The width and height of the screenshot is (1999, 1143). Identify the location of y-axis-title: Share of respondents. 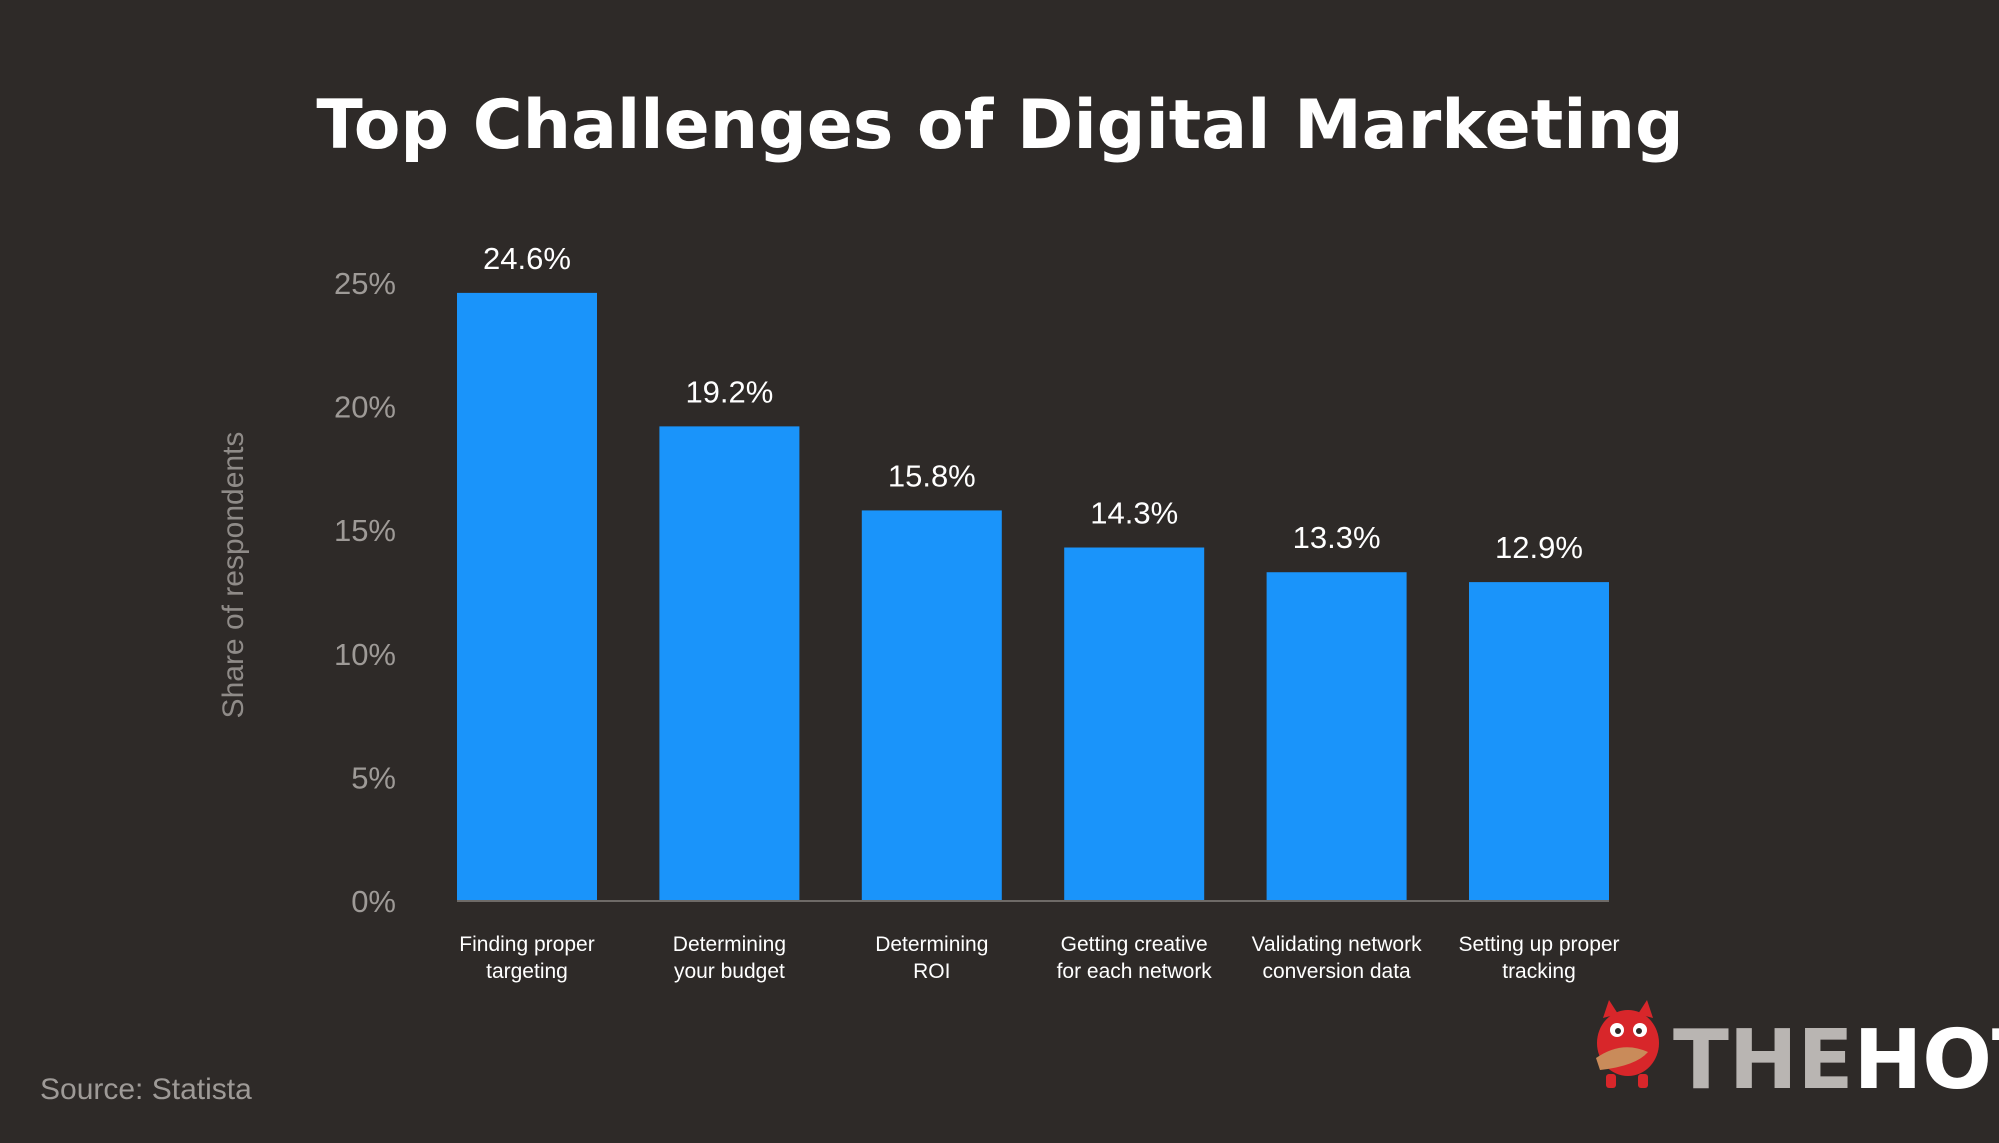
(233, 575).